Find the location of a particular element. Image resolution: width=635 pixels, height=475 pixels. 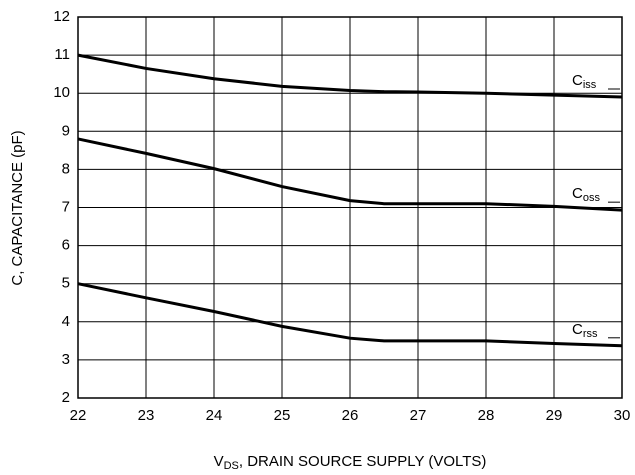

series-label: Ciss is located at coordinates (584, 81).